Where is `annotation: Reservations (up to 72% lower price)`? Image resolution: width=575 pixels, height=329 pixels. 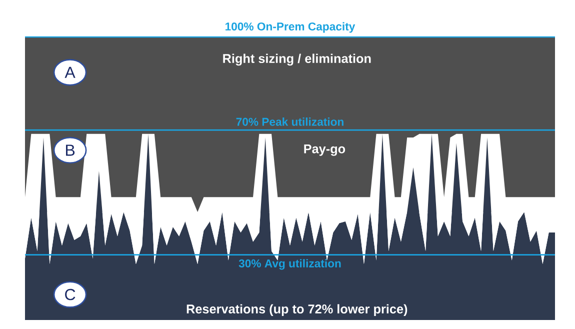
annotation: Reservations (up to 72% lower price) is located at coordinates (297, 310).